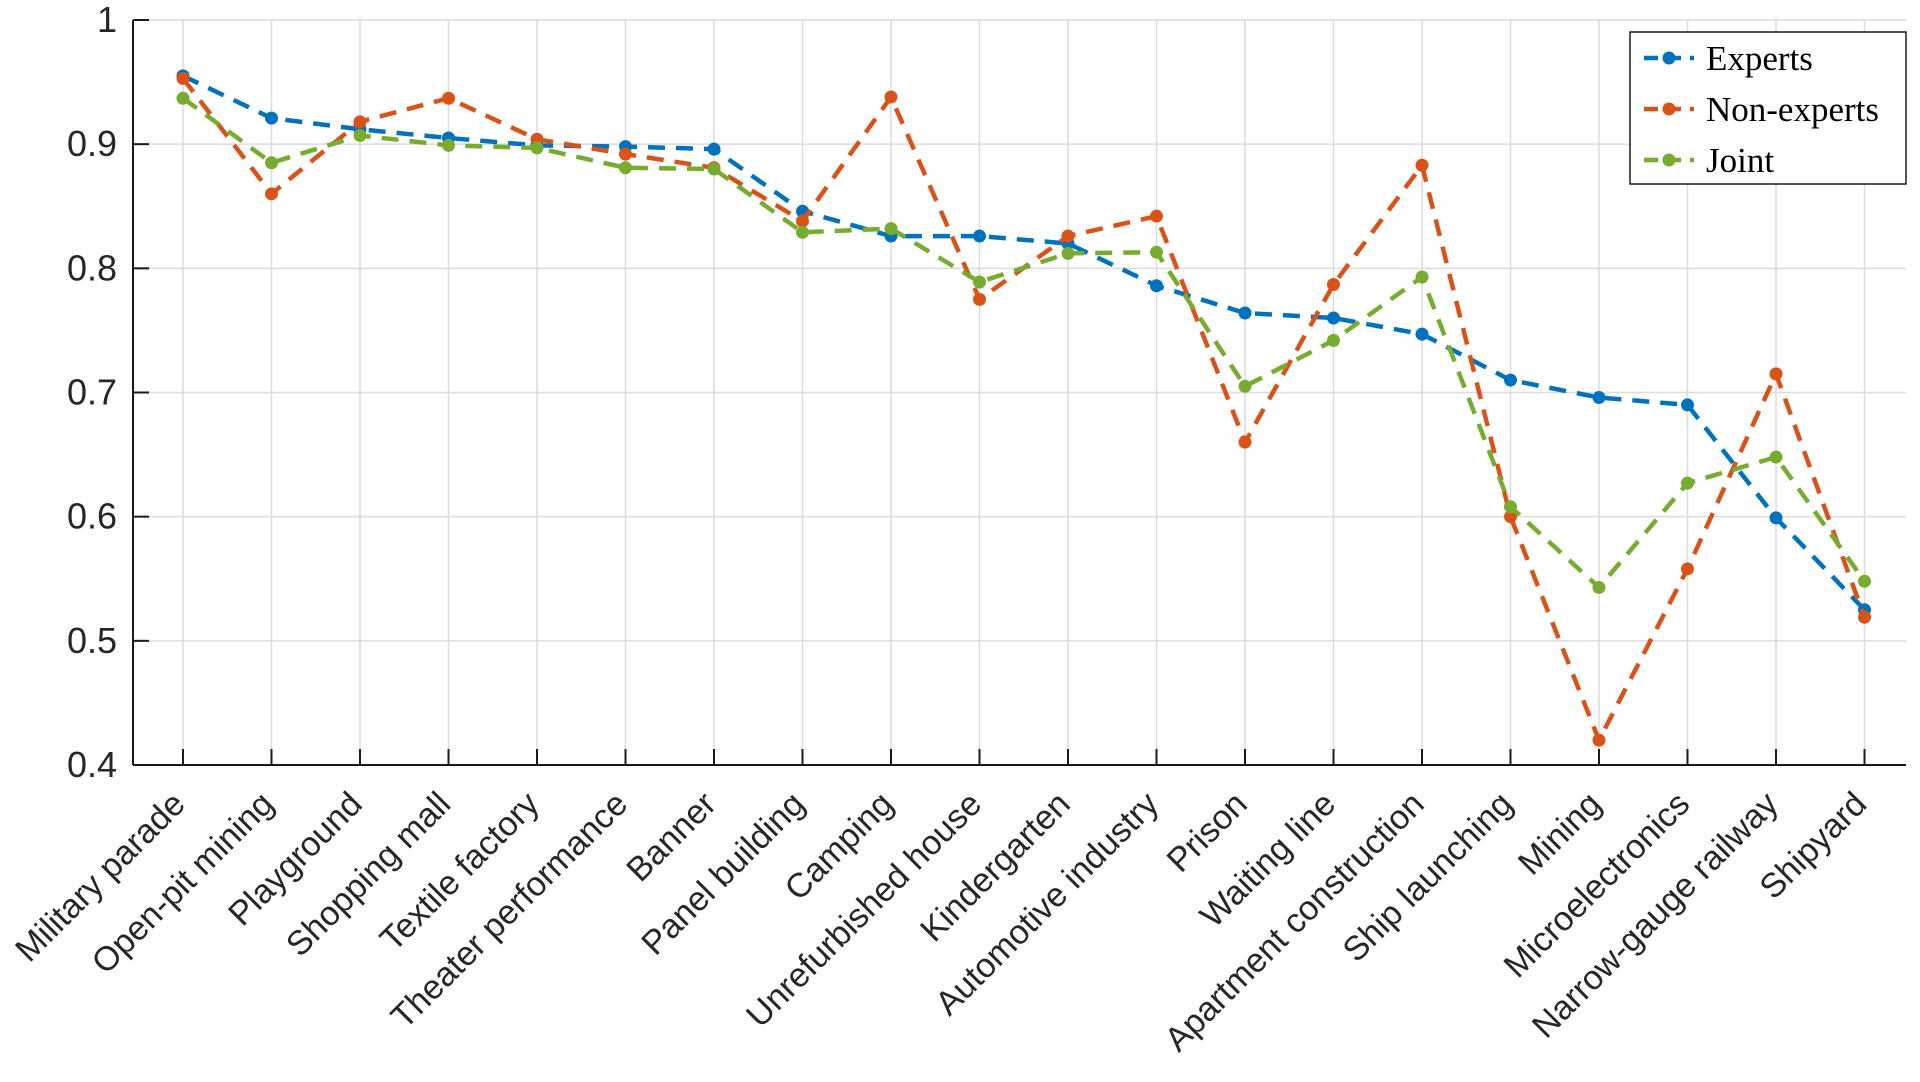  What do you see at coordinates (107, 20) in the screenshot?
I see `y-tick-label: 1` at bounding box center [107, 20].